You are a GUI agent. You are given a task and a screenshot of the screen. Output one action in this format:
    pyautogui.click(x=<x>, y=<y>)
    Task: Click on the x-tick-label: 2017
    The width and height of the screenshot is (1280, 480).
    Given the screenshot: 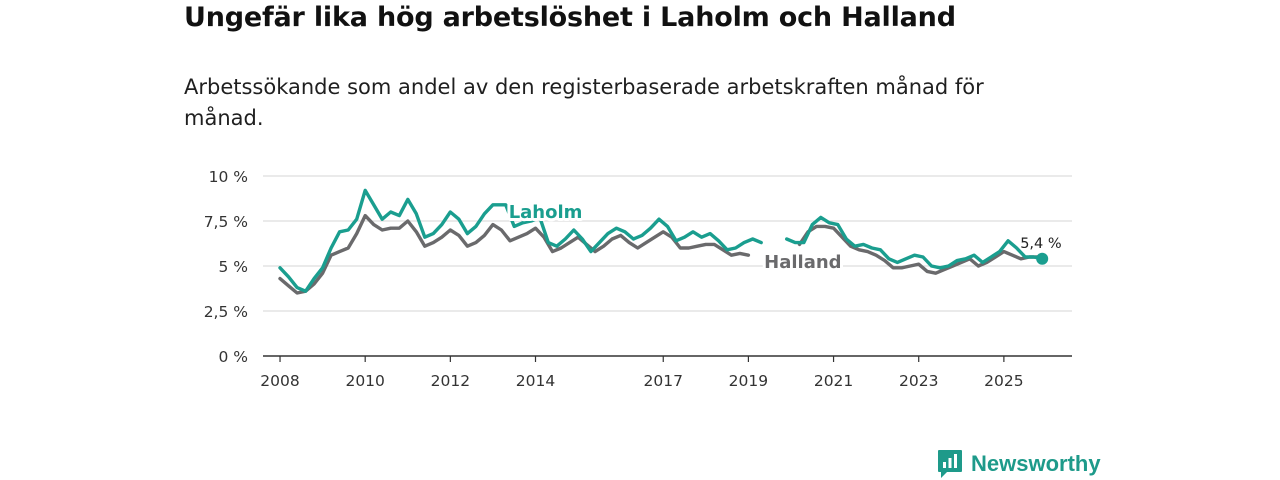 What is the action you would take?
    pyautogui.click(x=663, y=381)
    